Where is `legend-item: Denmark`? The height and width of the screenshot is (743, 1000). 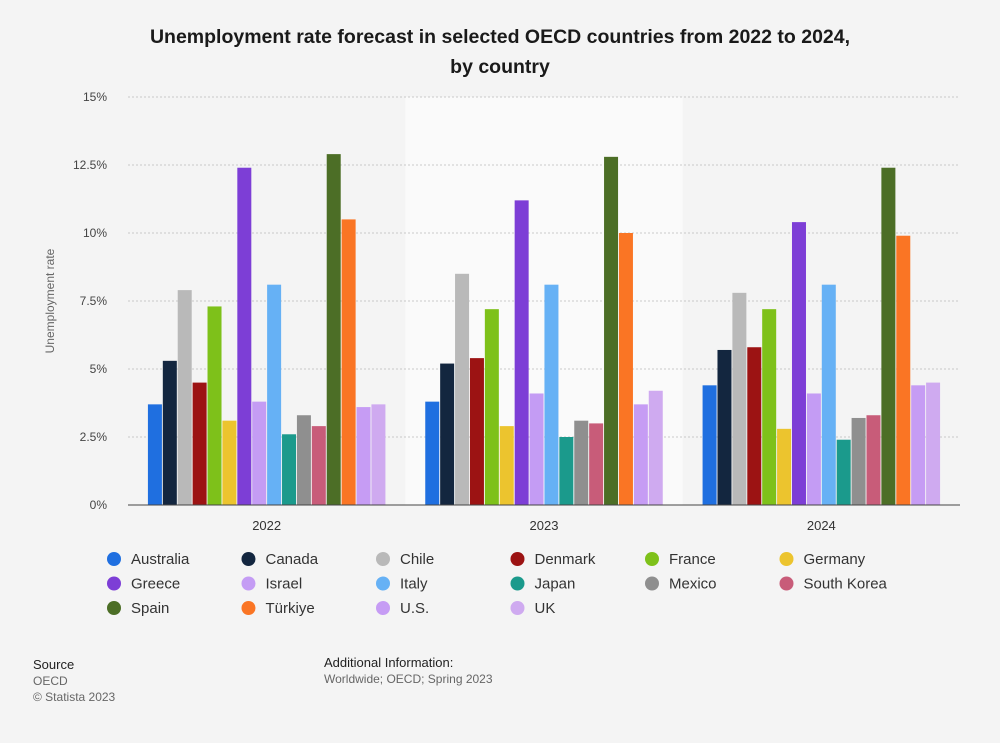
legend-item: Denmark is located at coordinates (553, 559).